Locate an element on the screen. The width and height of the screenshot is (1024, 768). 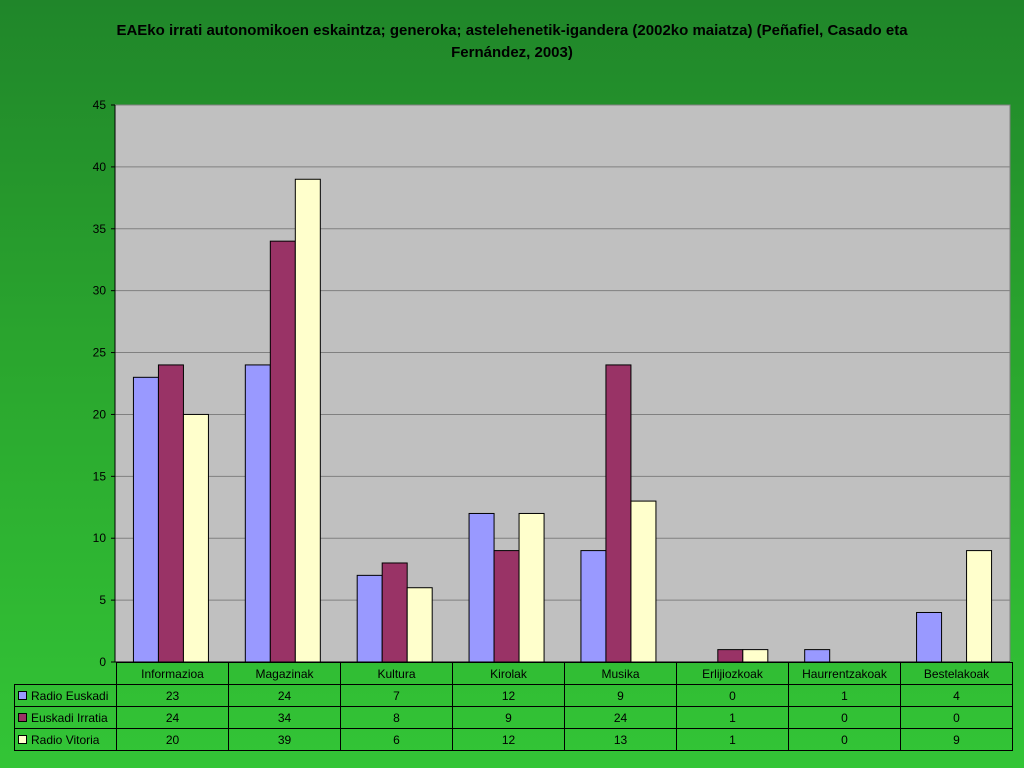
data-label: 23 is located at coordinates (172, 695).